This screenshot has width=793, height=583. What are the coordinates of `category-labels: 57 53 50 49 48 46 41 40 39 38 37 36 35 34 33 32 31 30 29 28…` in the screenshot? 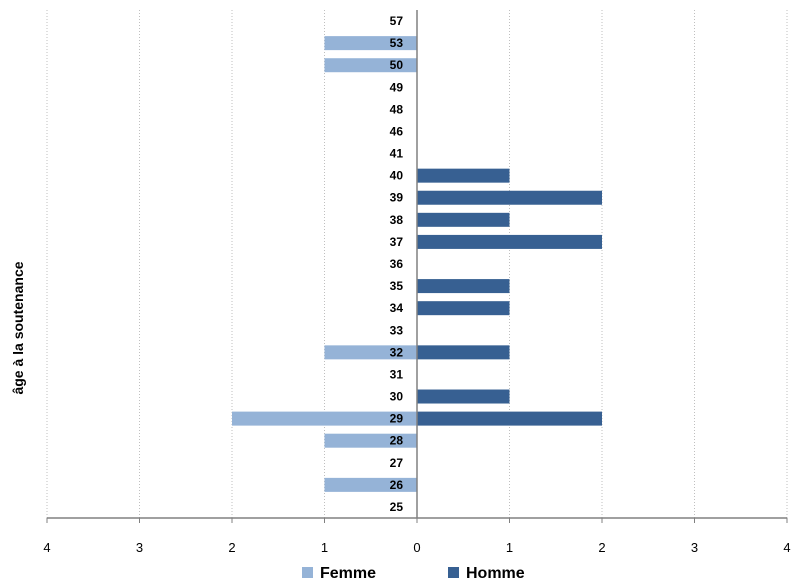 It's located at (397, 264).